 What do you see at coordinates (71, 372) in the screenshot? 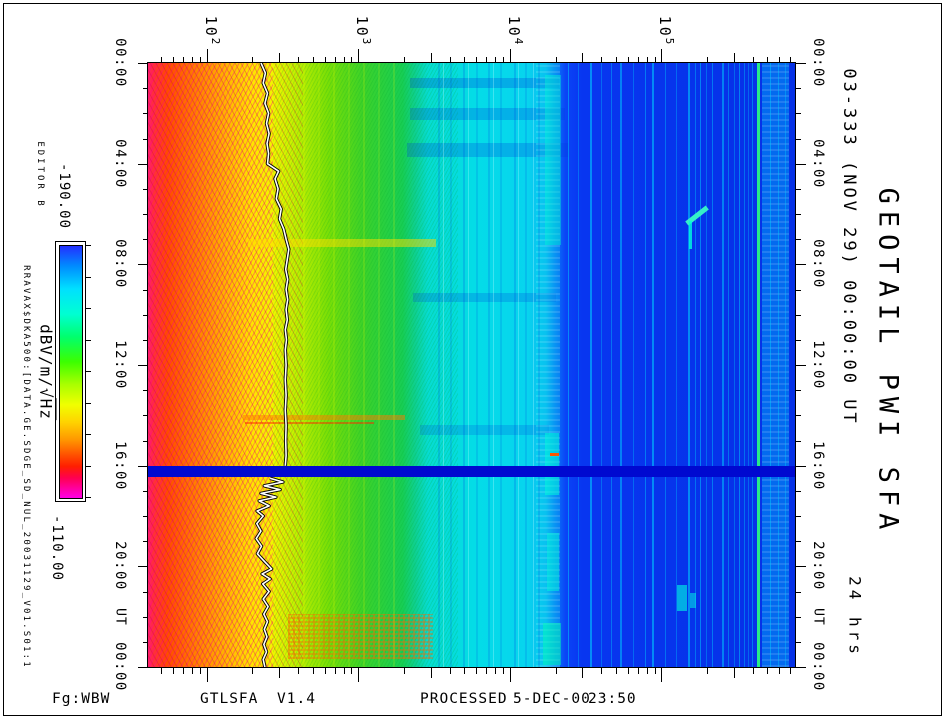
I see `colorbar-gradient` at bounding box center [71, 372].